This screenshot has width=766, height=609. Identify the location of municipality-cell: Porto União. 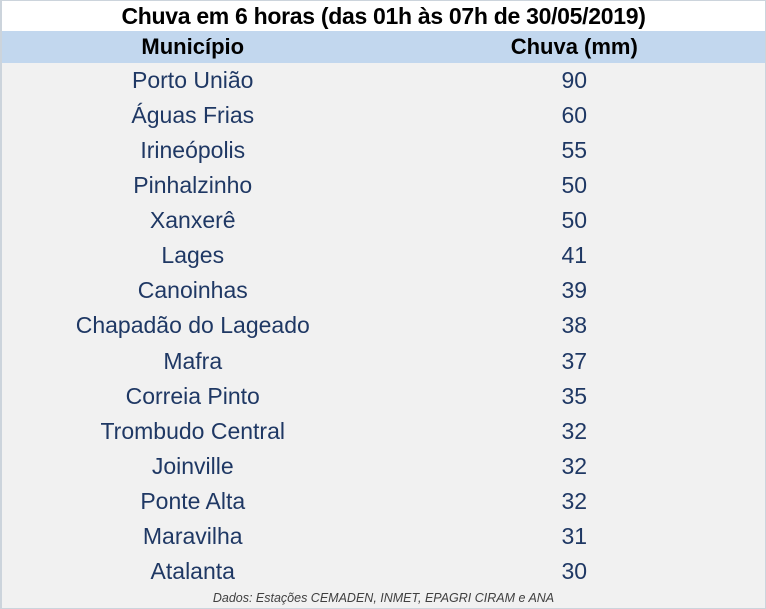
(193, 80).